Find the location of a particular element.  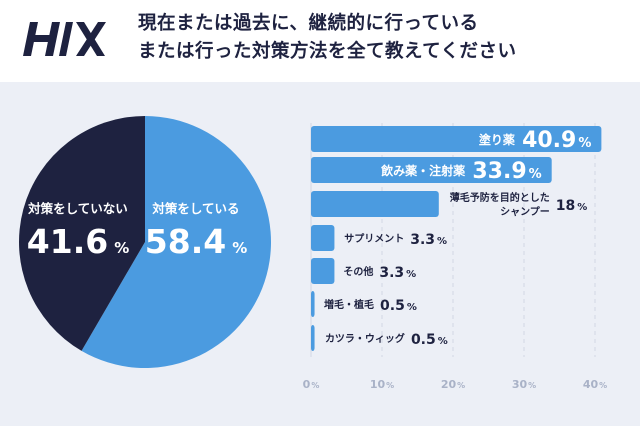

pie-slice-value-1: 58.4% is located at coordinates (196, 241).